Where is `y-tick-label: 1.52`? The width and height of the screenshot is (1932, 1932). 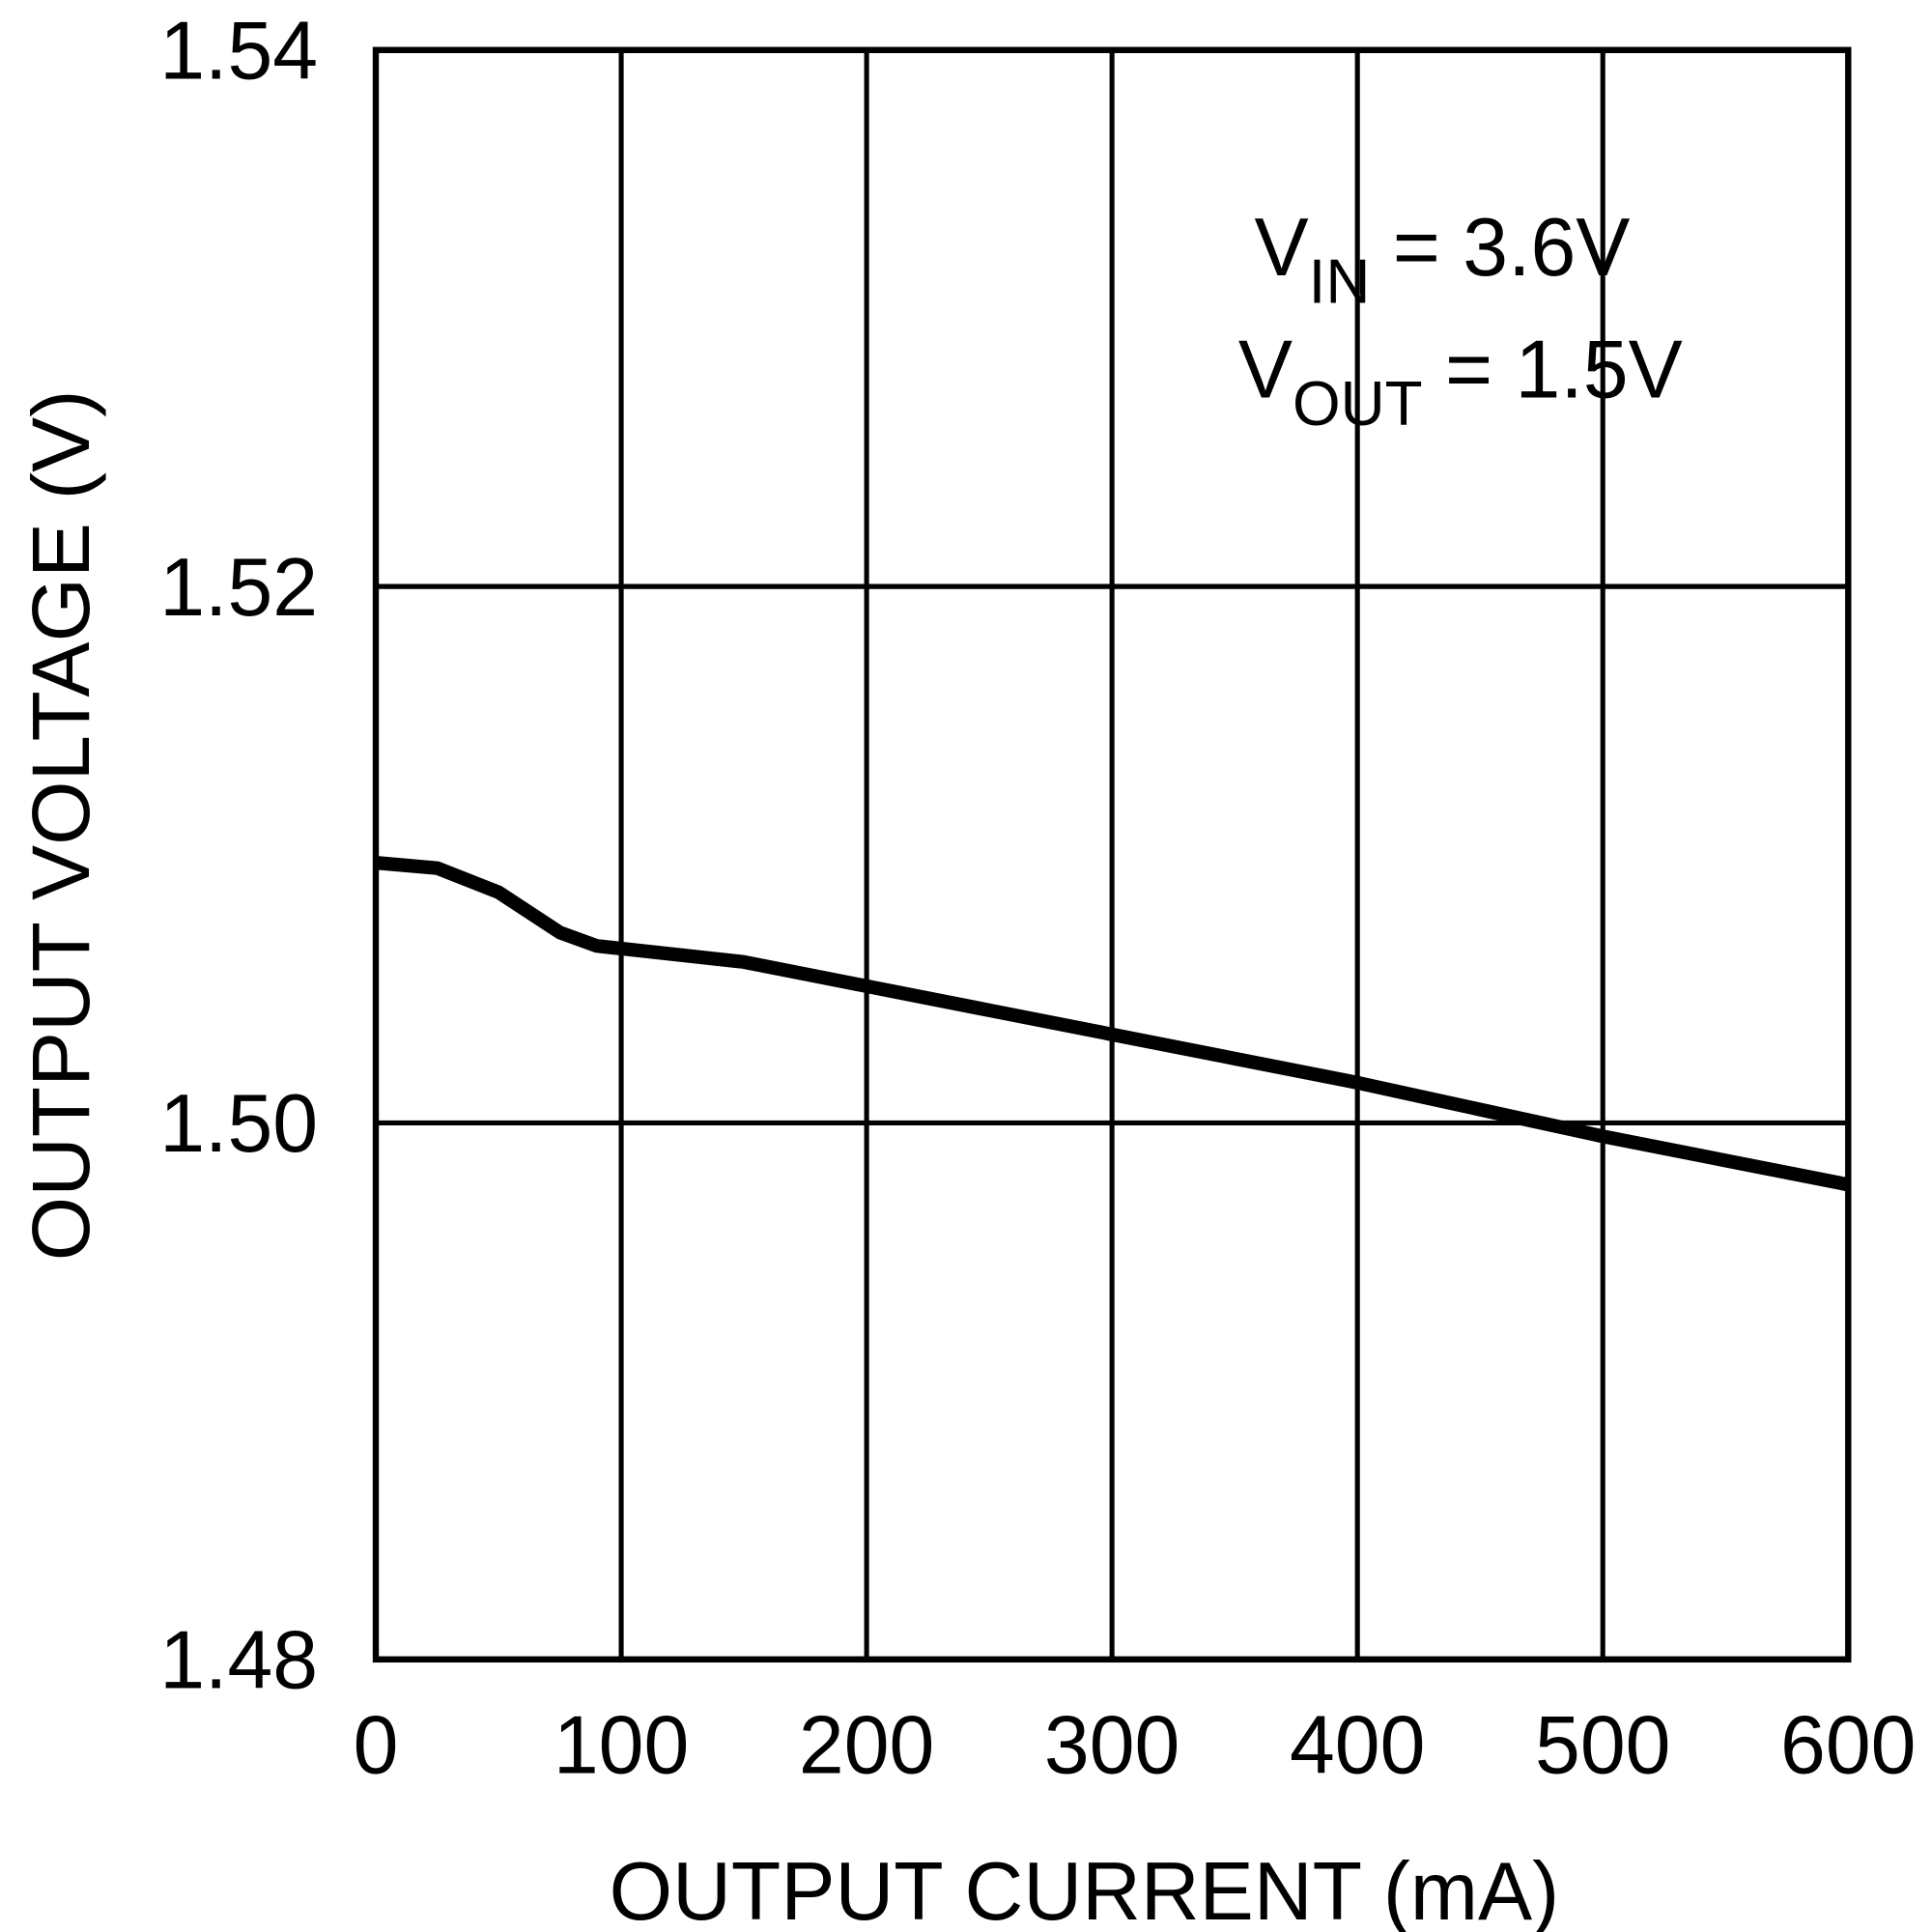
y-tick-label: 1.52 is located at coordinates (238, 586).